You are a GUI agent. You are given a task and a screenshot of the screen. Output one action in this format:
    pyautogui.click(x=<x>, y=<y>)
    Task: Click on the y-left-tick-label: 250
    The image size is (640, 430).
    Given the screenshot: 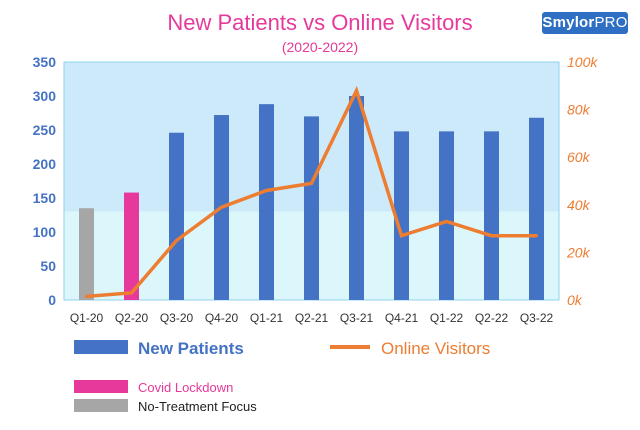 What is the action you would take?
    pyautogui.click(x=45, y=130)
    